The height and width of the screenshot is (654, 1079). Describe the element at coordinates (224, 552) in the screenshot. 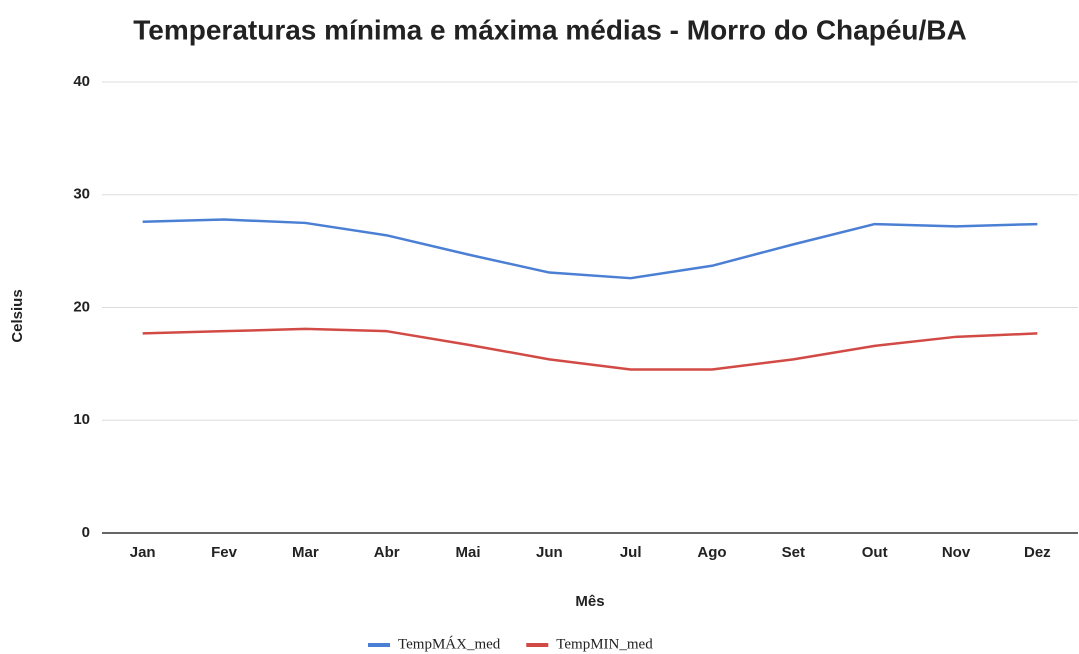

I see `x-tick-label: Fev` at that location.